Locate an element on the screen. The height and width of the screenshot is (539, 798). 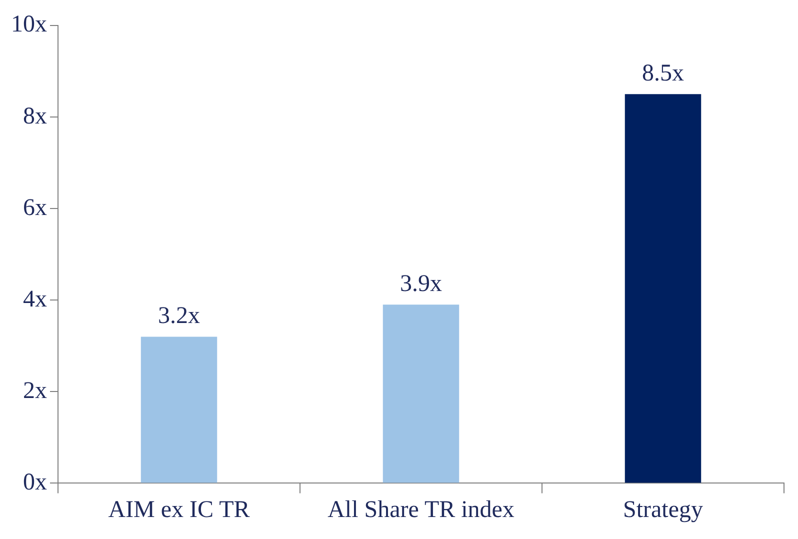
y-tick-label: 0x is located at coordinates (35, 482).